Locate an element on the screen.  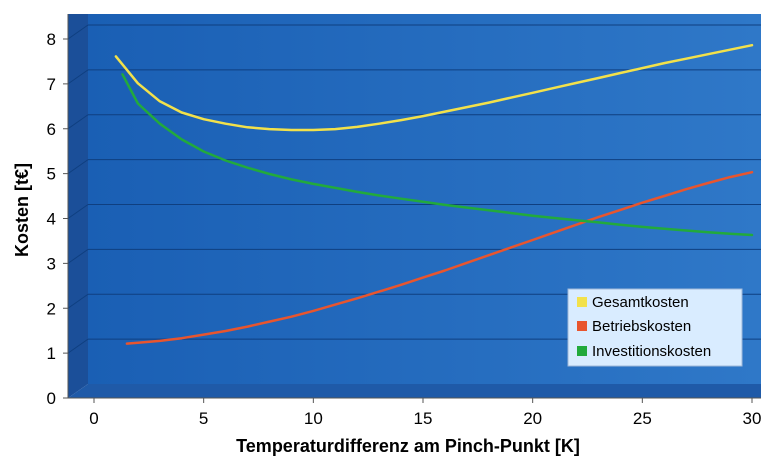
y-tick-label: 5 is located at coordinates (51, 174).